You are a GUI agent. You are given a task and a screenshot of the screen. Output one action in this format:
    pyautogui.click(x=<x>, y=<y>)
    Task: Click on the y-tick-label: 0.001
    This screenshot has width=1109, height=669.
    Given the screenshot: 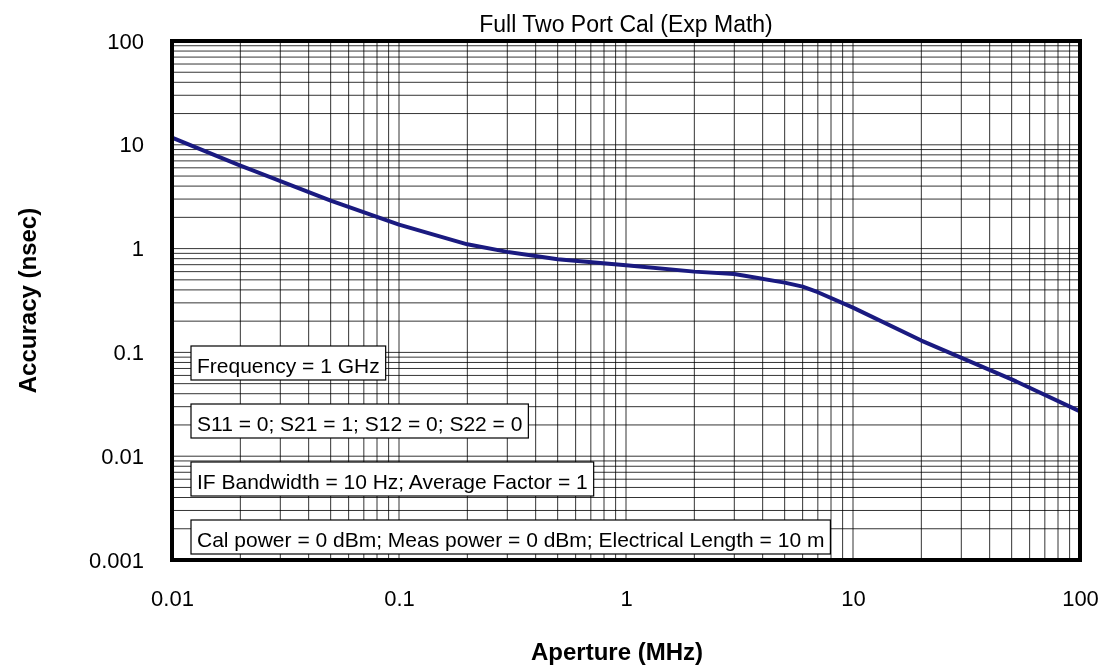 What is the action you would take?
    pyautogui.click(x=116, y=560)
    